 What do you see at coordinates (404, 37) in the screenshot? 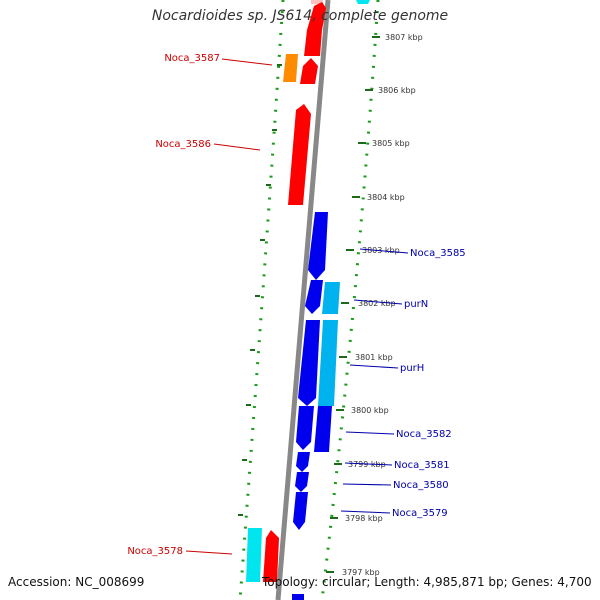
I see `tick-label: 3807 kbp` at bounding box center [404, 37].